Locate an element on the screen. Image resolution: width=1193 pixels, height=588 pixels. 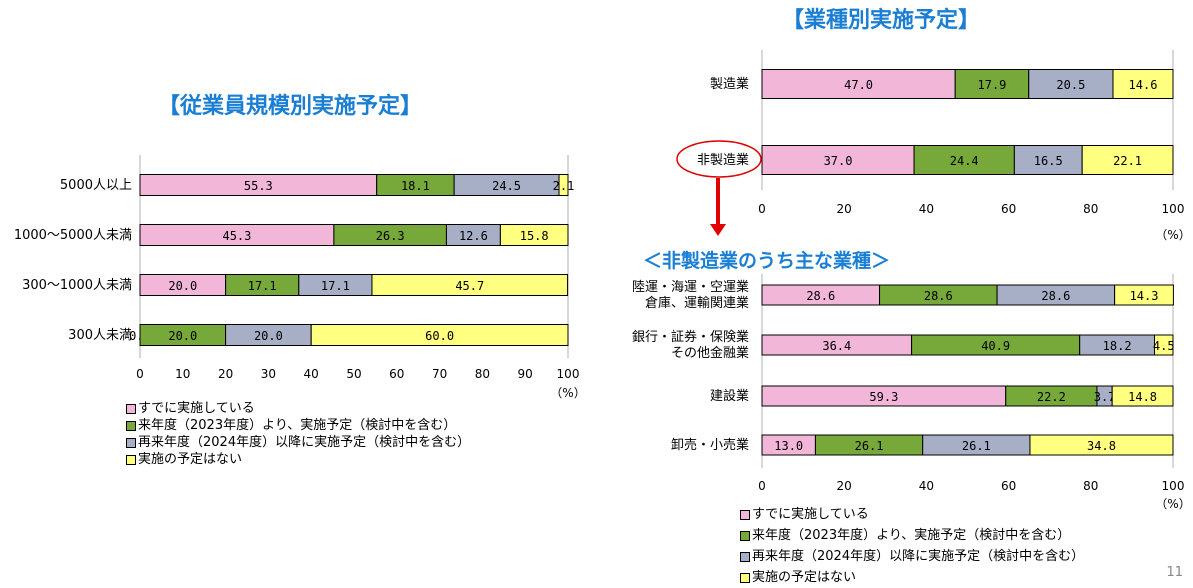
data-label: 47.0 is located at coordinates (858, 85).